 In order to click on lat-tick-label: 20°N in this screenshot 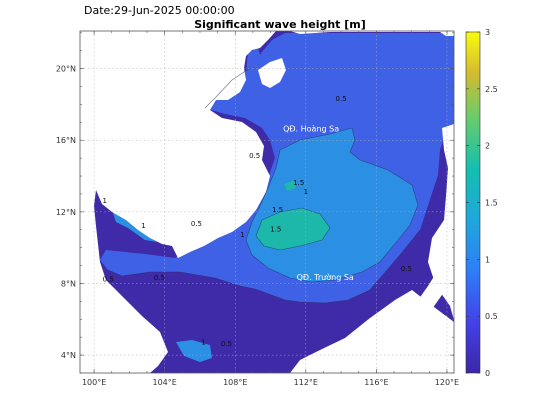, I will do `click(66, 69)`.